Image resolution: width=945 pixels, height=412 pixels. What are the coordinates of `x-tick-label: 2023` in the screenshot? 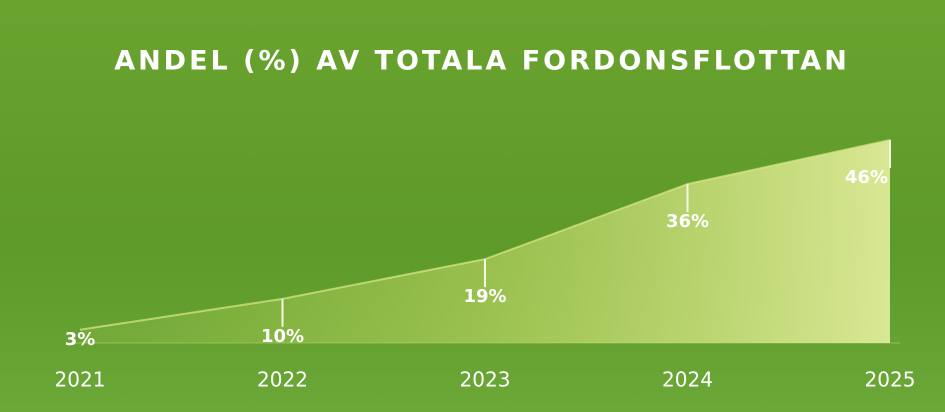 It's located at (485, 380).